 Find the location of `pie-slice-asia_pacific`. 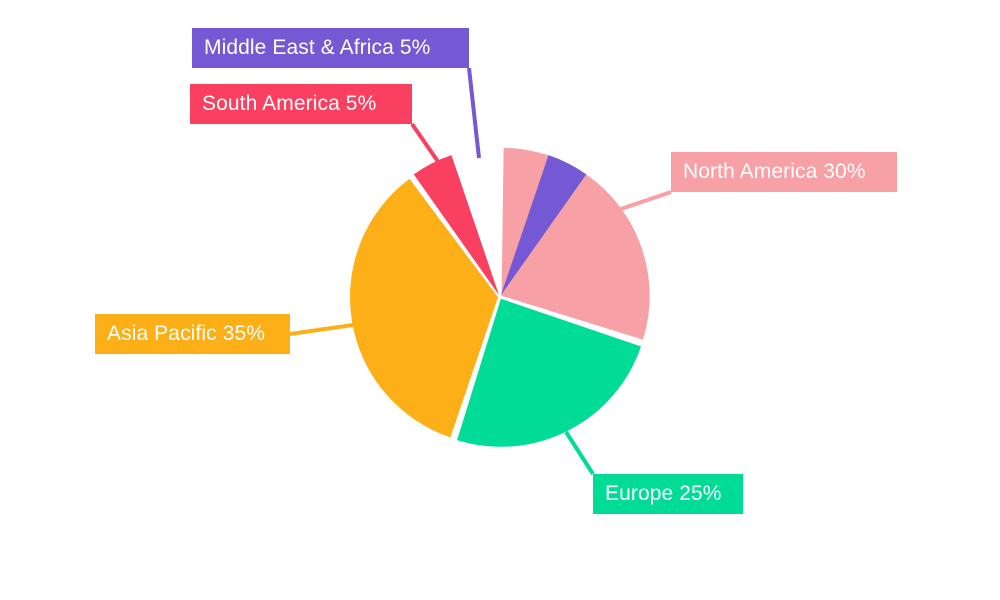

pie-slice-asia_pacific is located at coordinates (424, 308).